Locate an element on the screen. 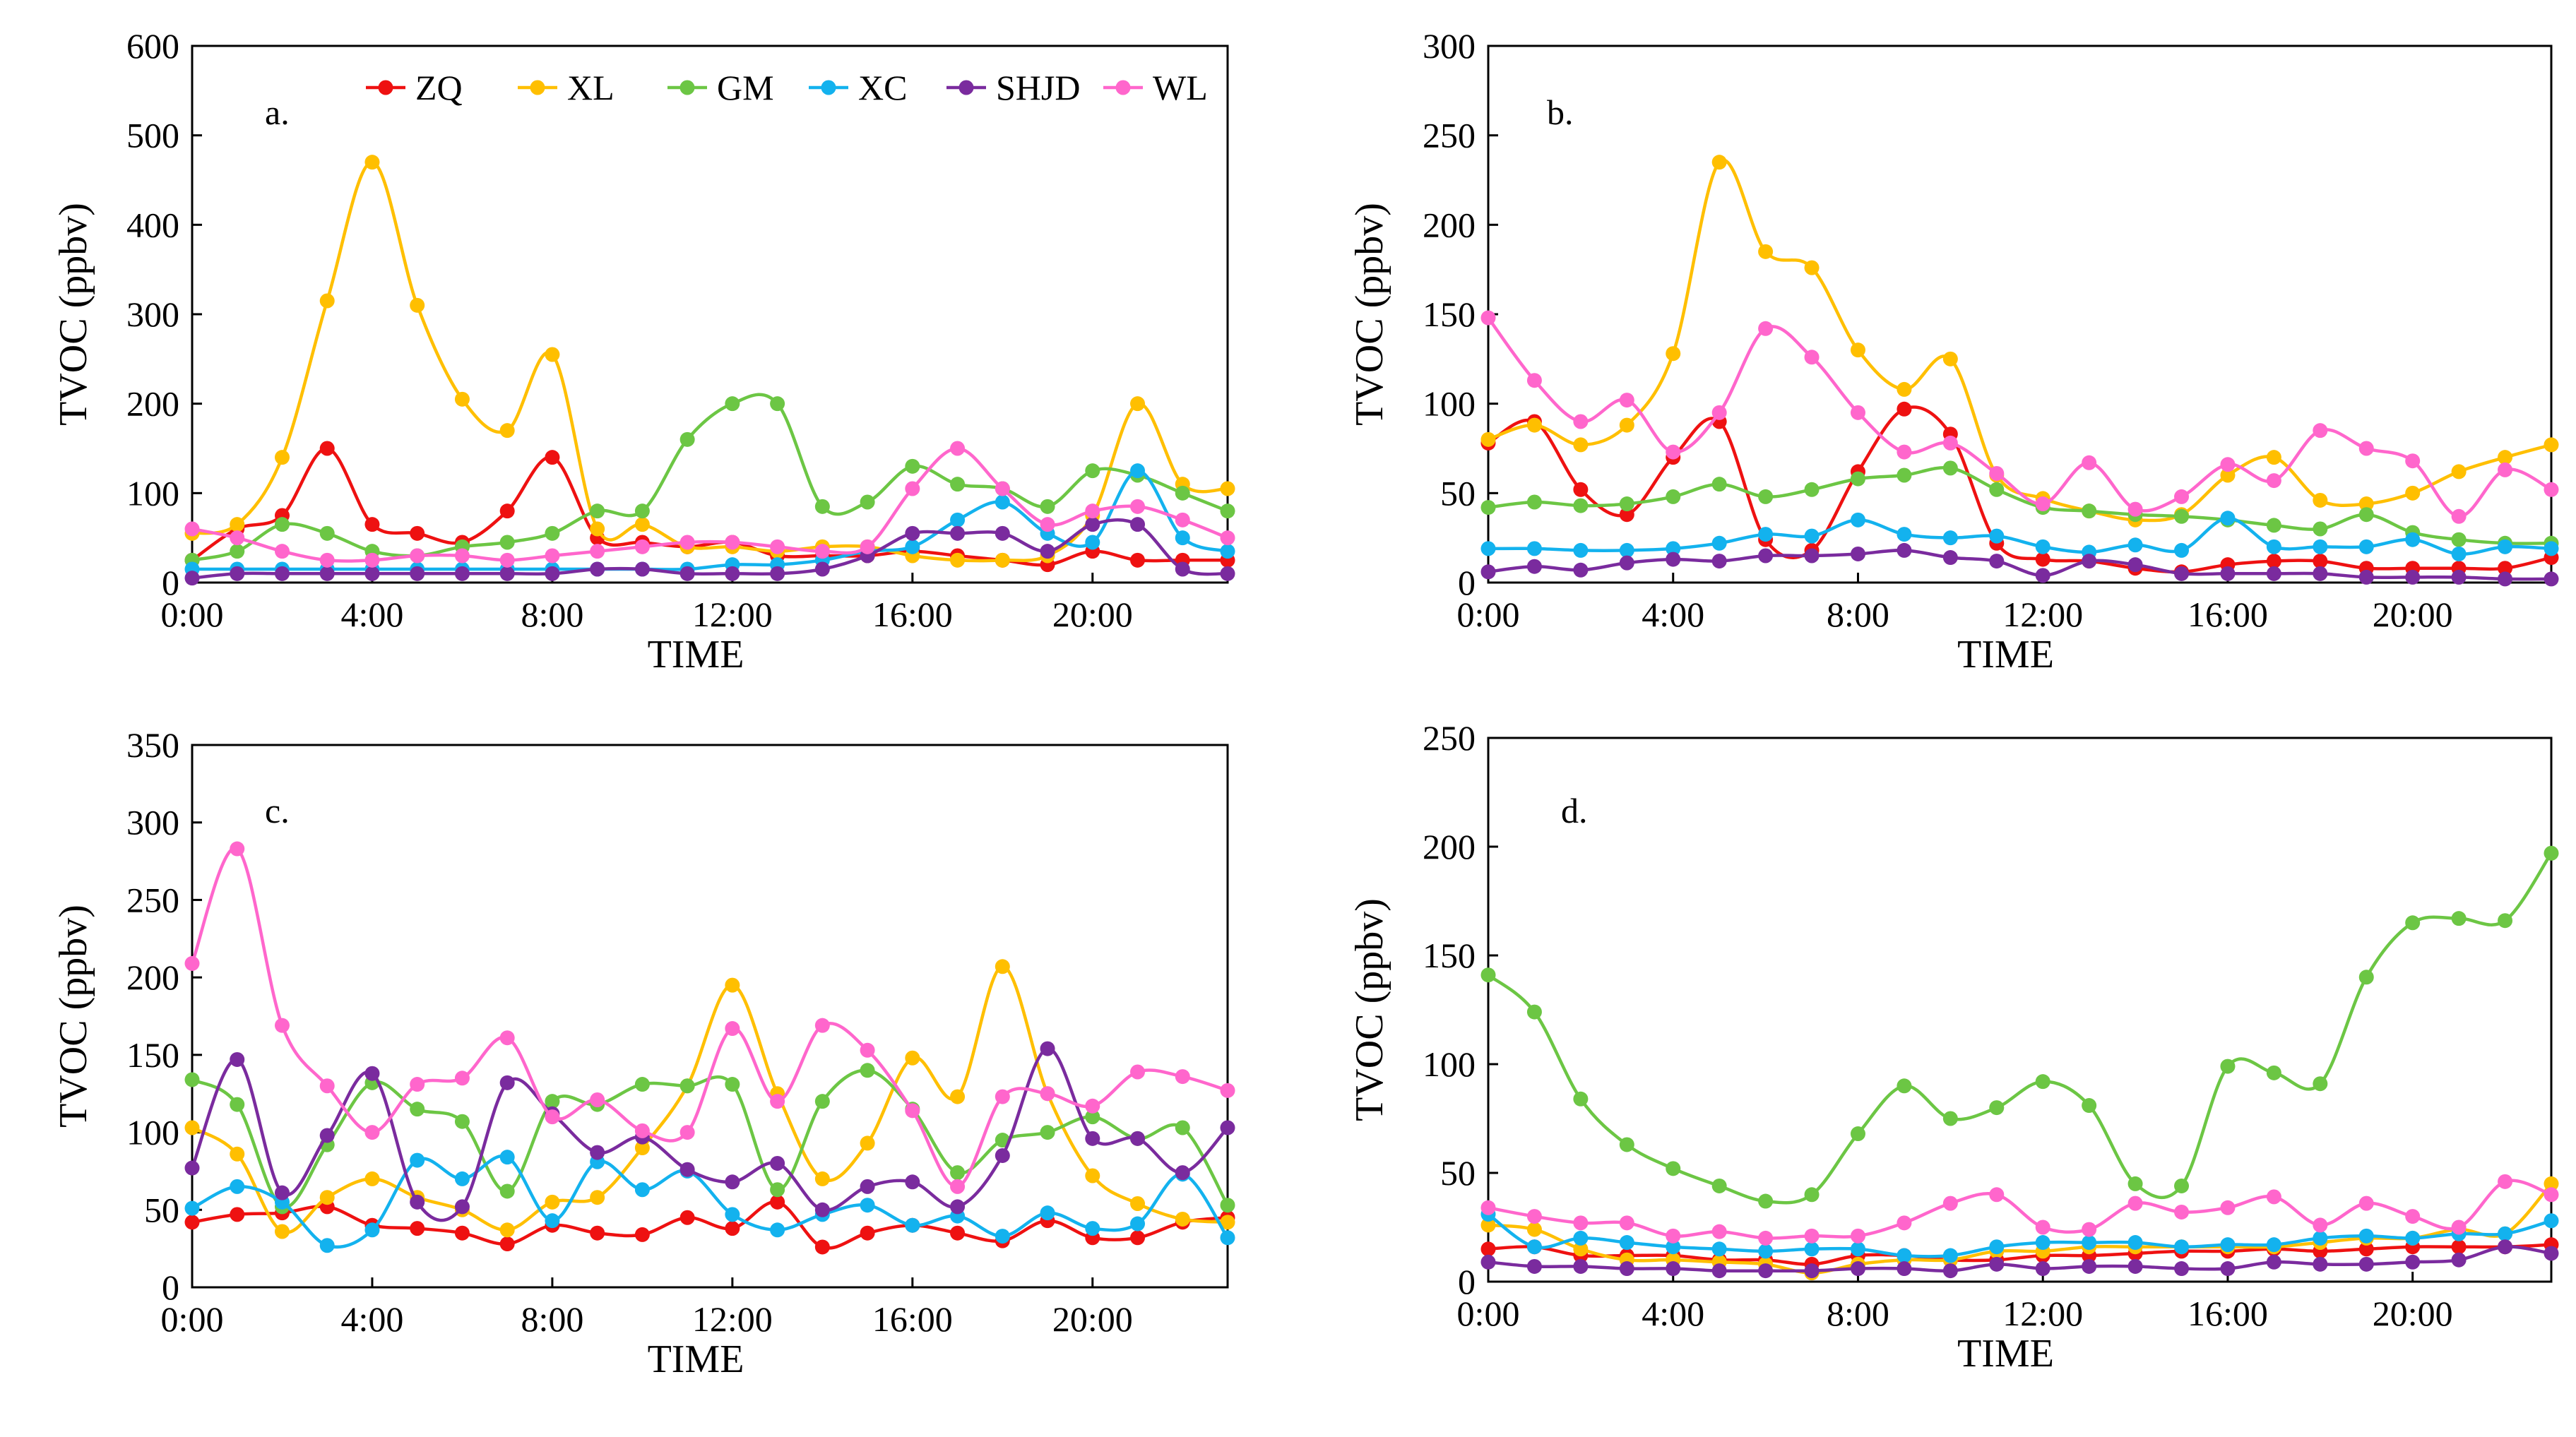  x-tick-label: 12:00 is located at coordinates (2042, 1314).